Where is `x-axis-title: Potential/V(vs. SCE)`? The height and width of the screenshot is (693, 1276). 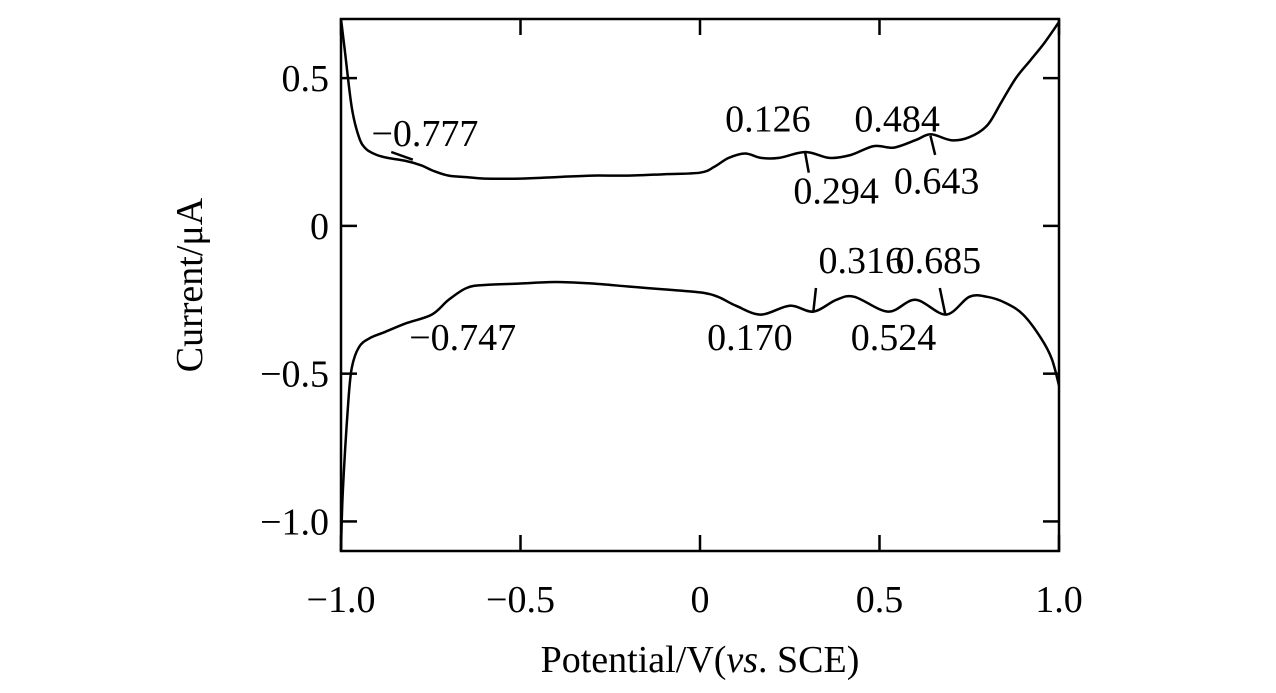 x-axis-title: Potential/V(vs. SCE) is located at coordinates (700, 660).